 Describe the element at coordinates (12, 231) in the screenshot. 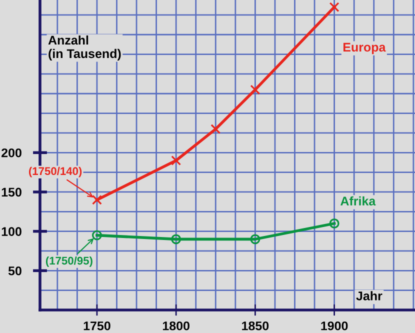

I see `y-tick-label: 100` at that location.